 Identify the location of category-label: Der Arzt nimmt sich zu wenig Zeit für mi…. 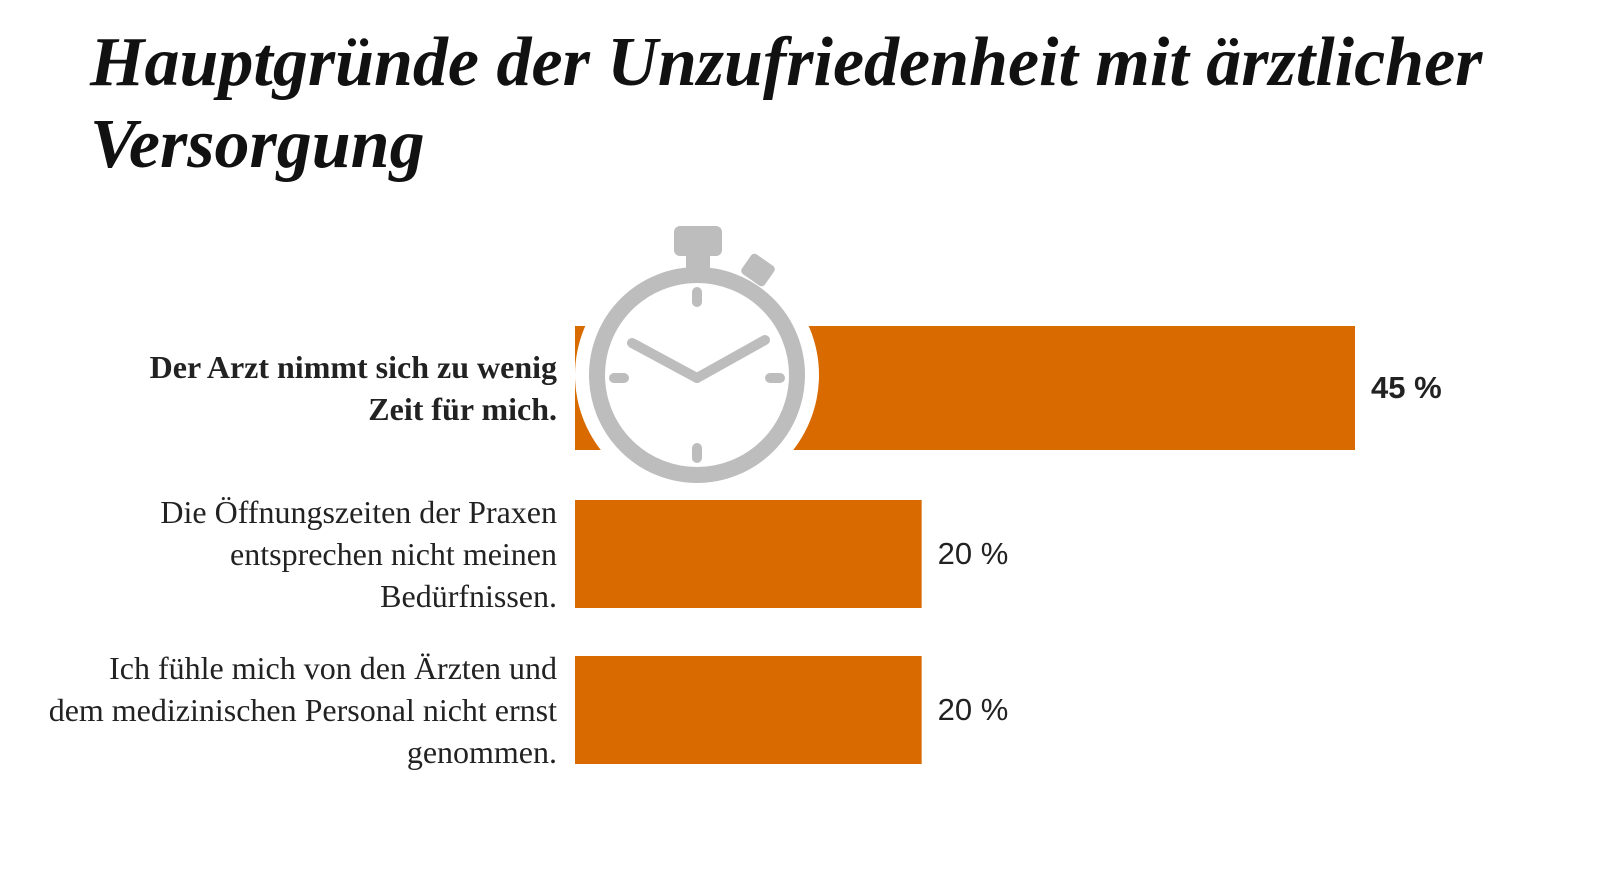
(353, 388).